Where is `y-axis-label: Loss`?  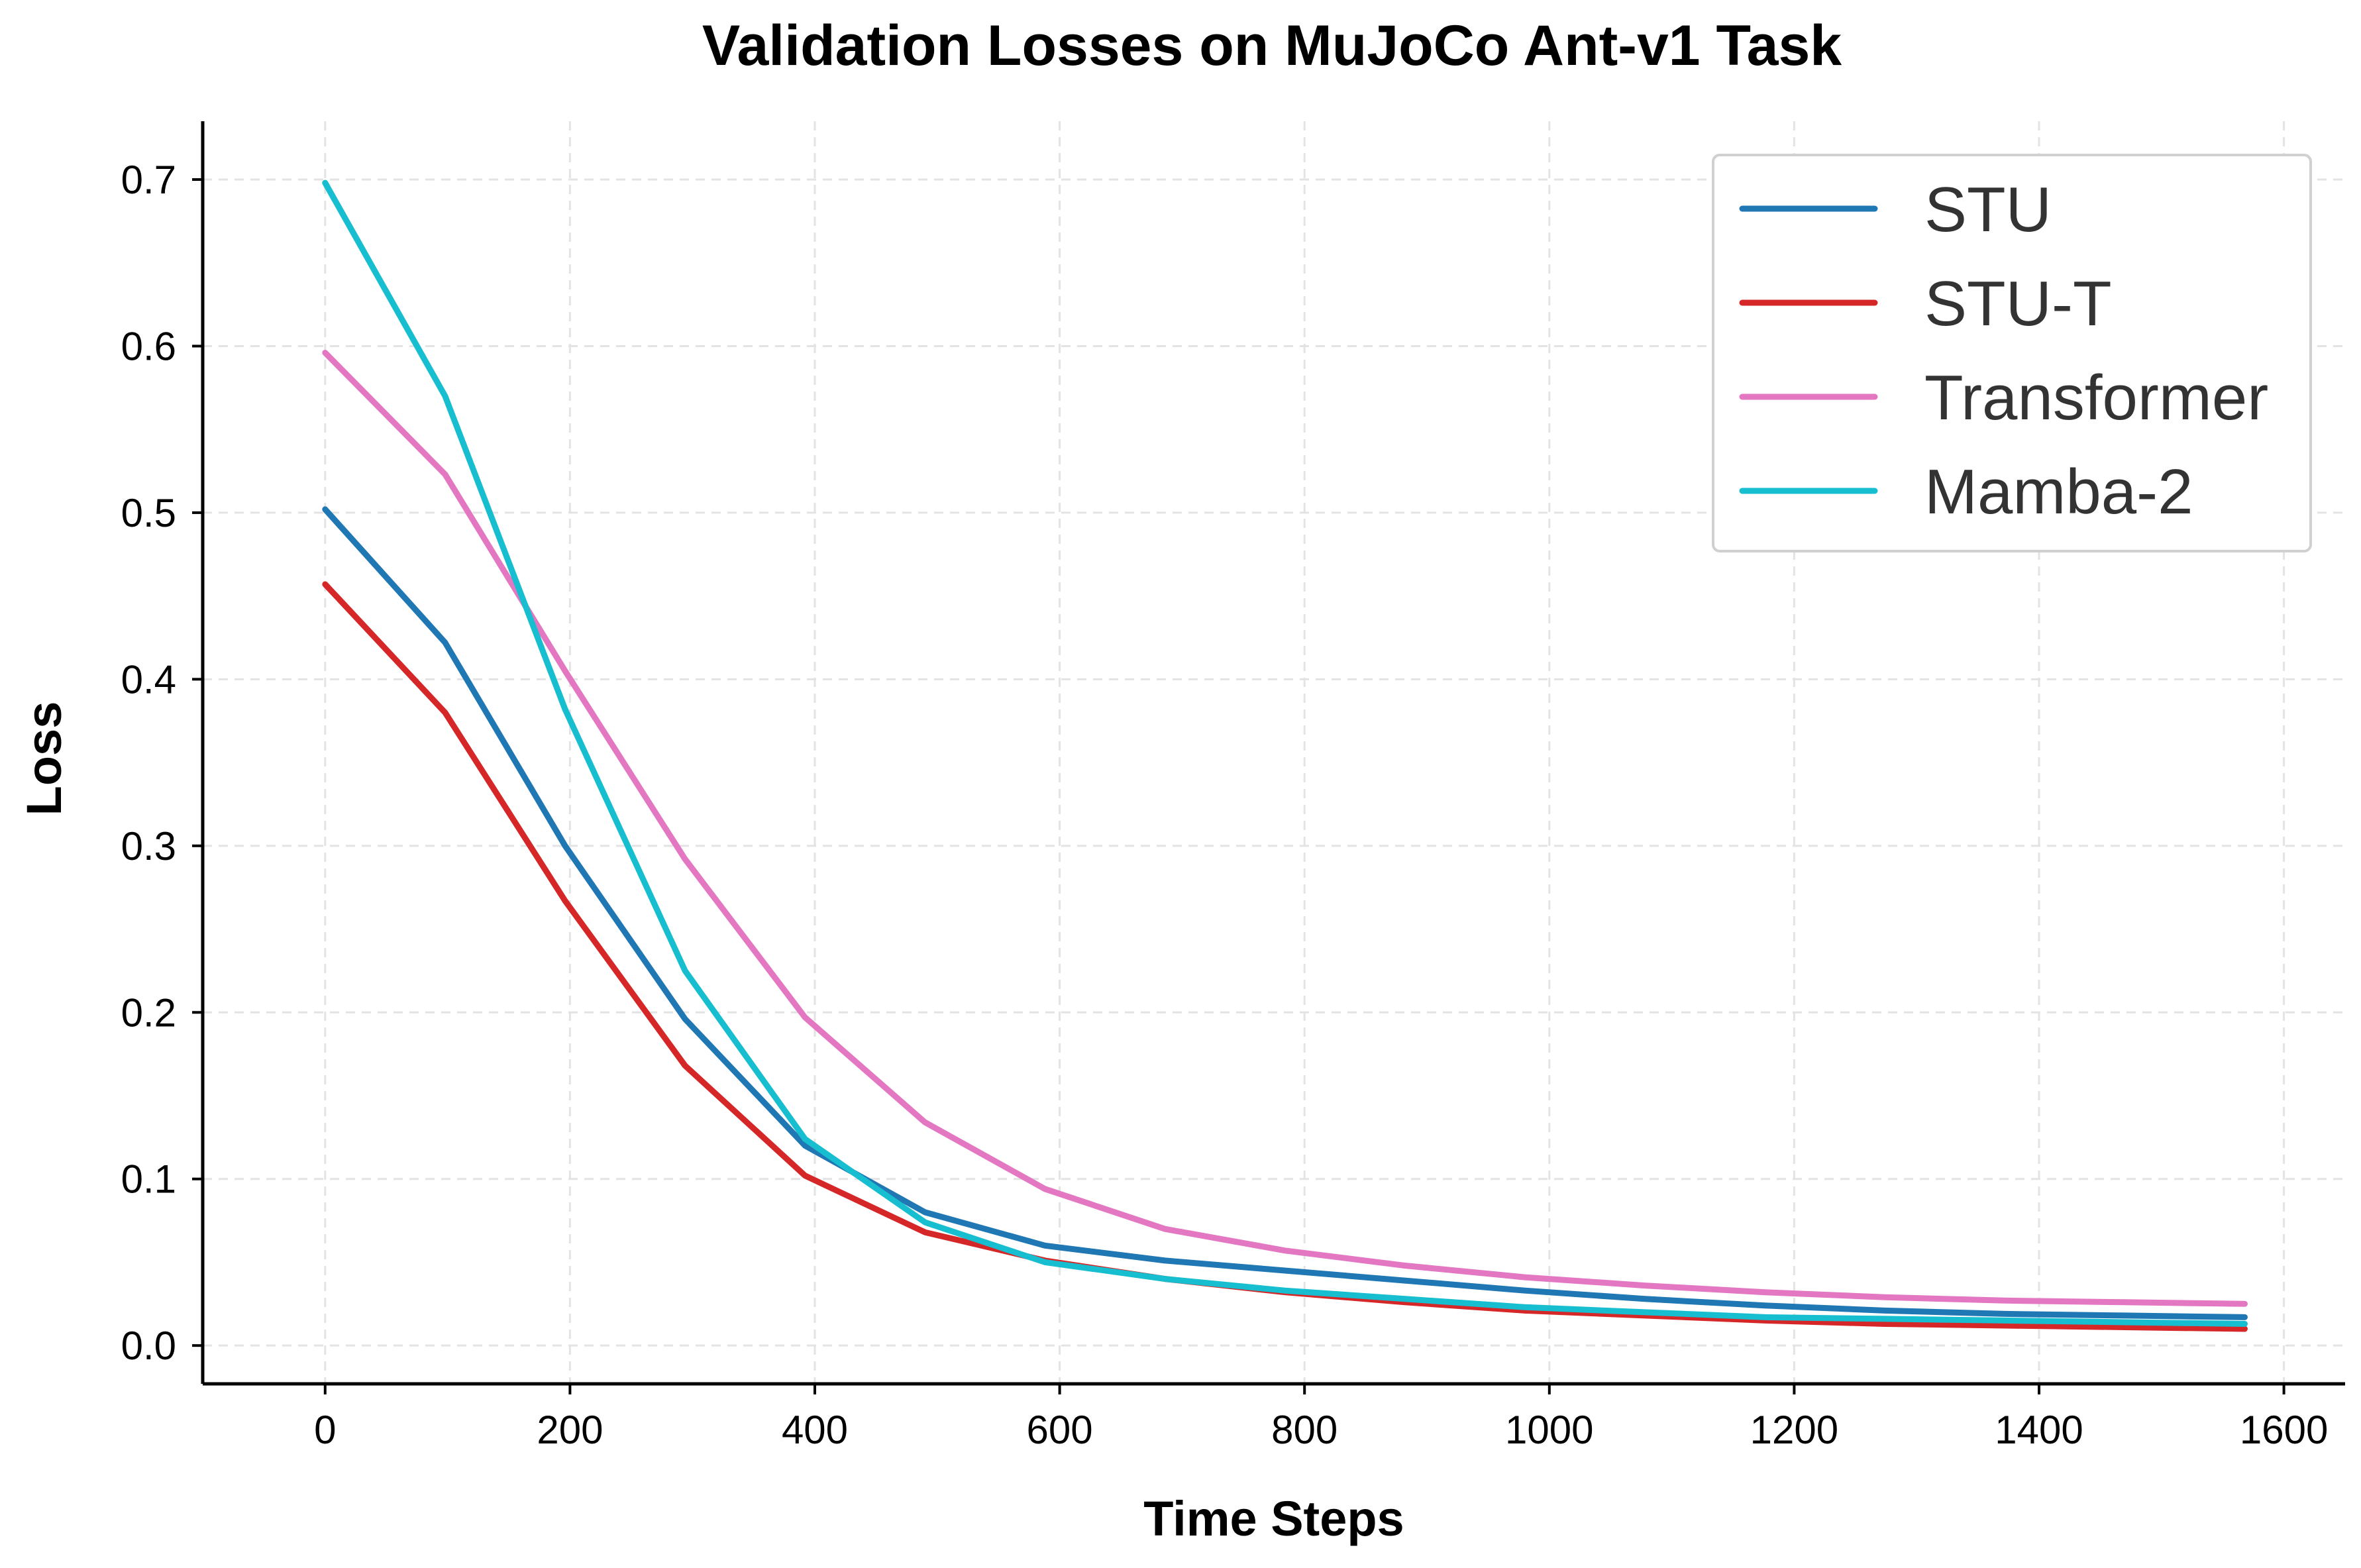
y-axis-label: Loss is located at coordinates (44, 759).